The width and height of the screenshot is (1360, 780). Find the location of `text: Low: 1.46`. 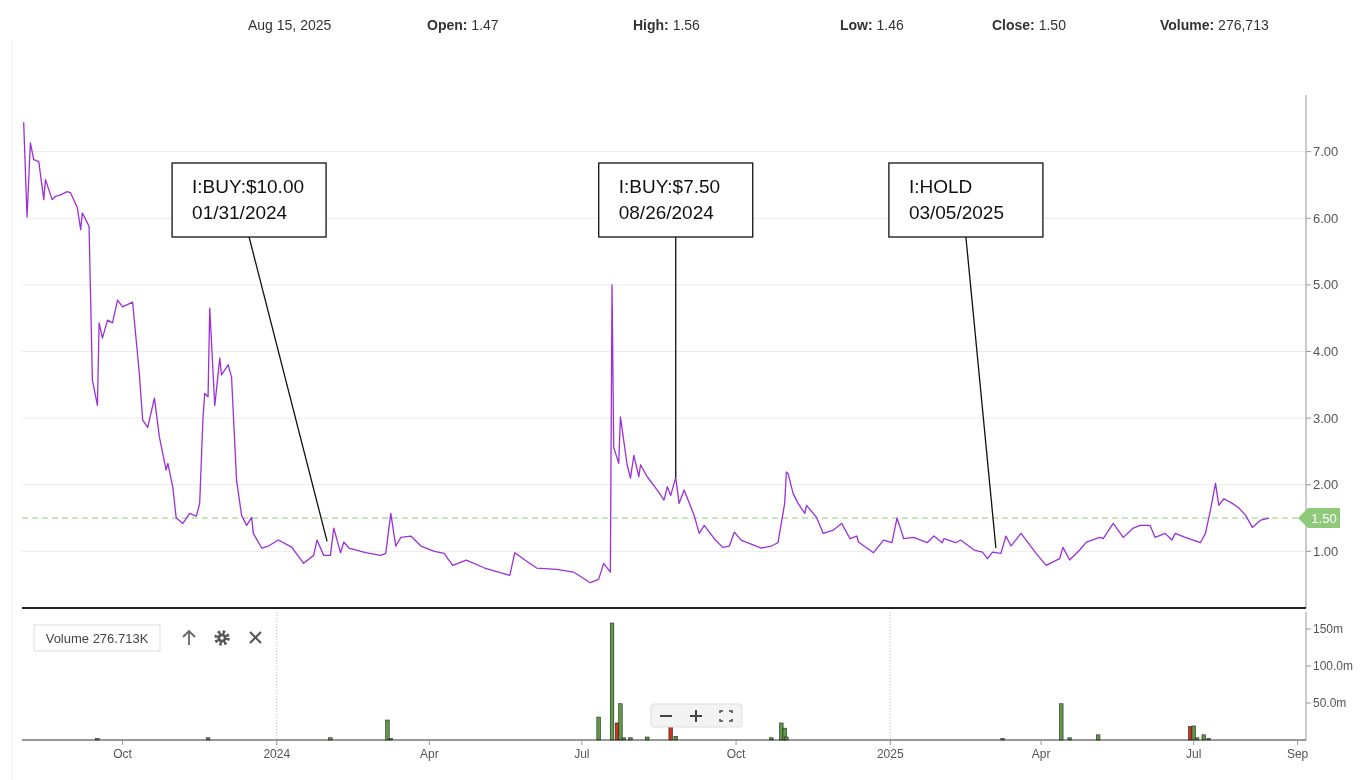

text: Low: 1.46 is located at coordinates (872, 25).